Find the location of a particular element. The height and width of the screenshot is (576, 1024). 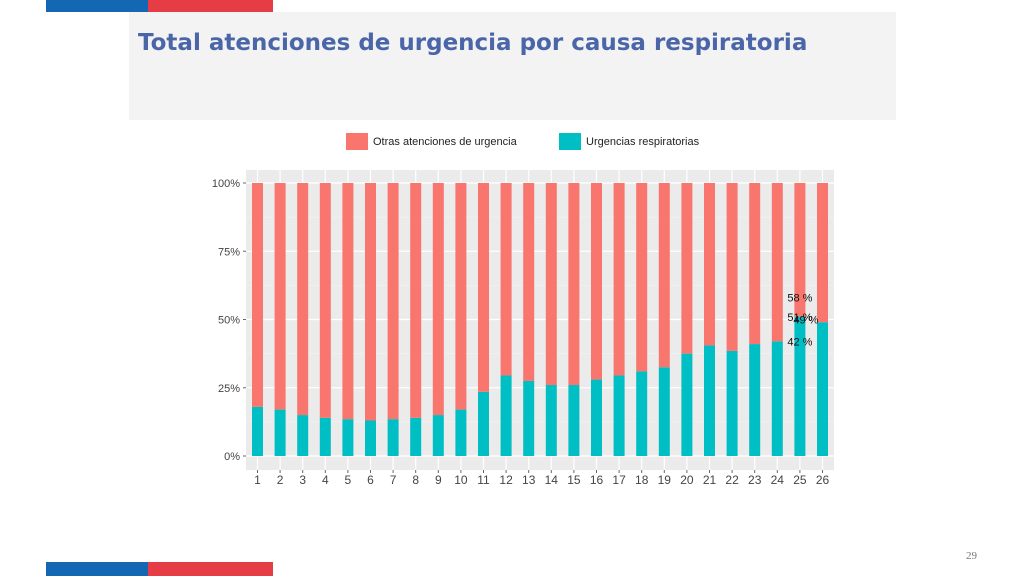

x-tick-label: 24 is located at coordinates (778, 480).